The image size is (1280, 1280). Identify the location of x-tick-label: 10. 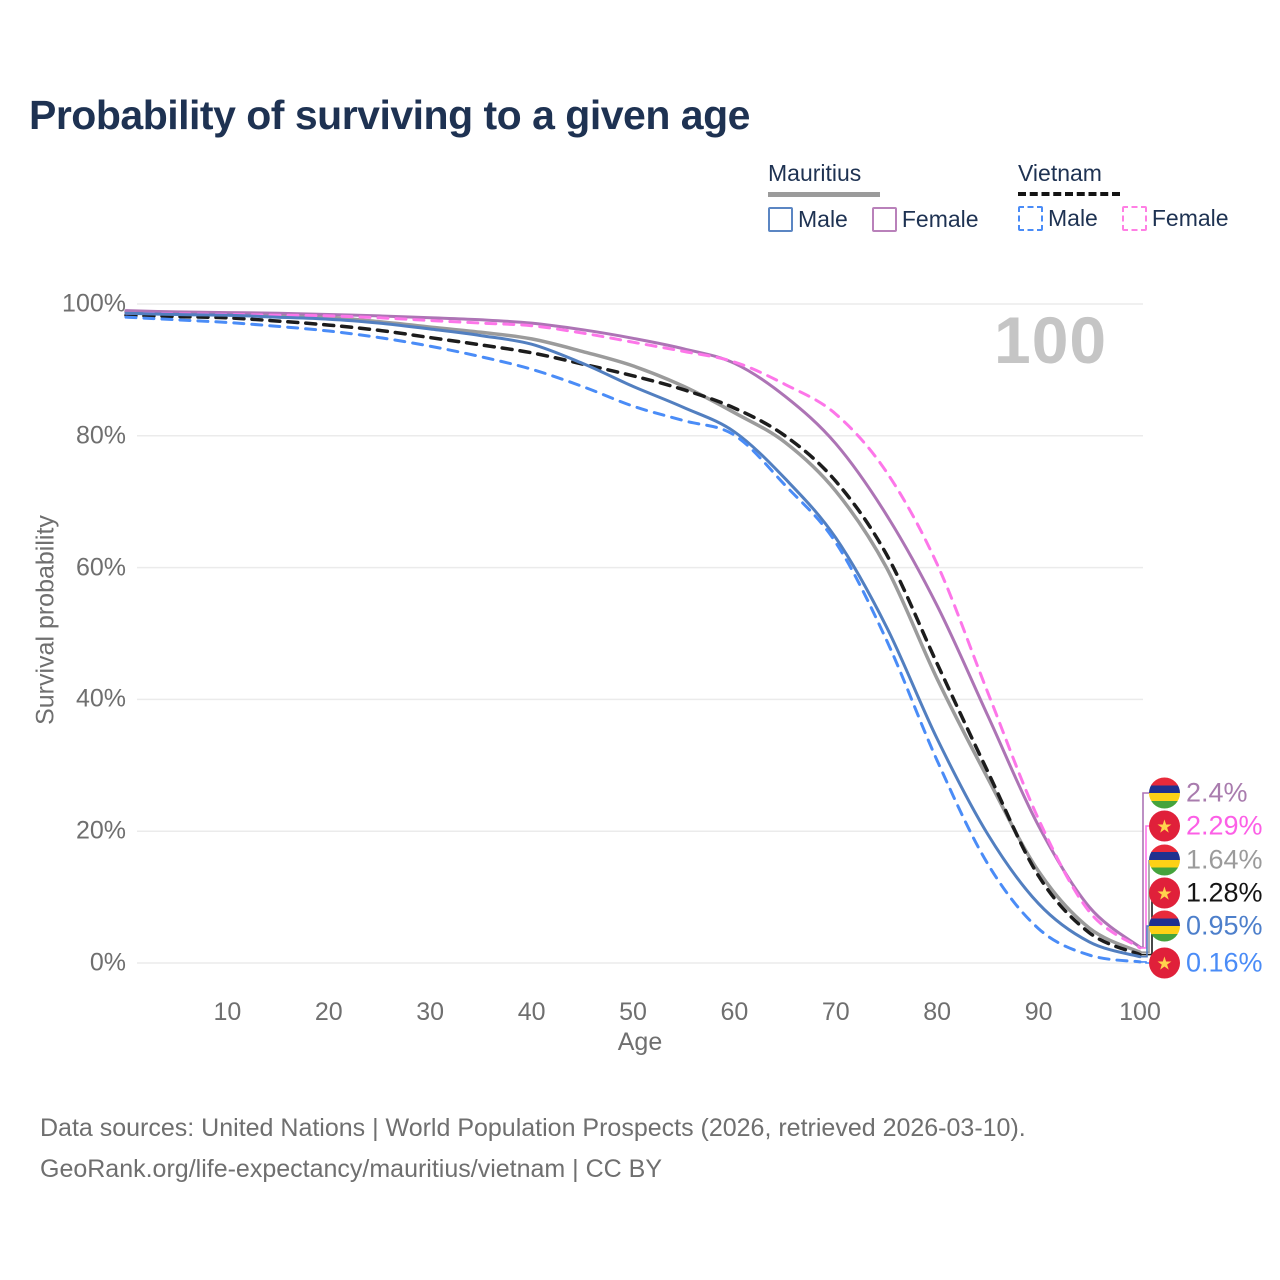
(227, 1012).